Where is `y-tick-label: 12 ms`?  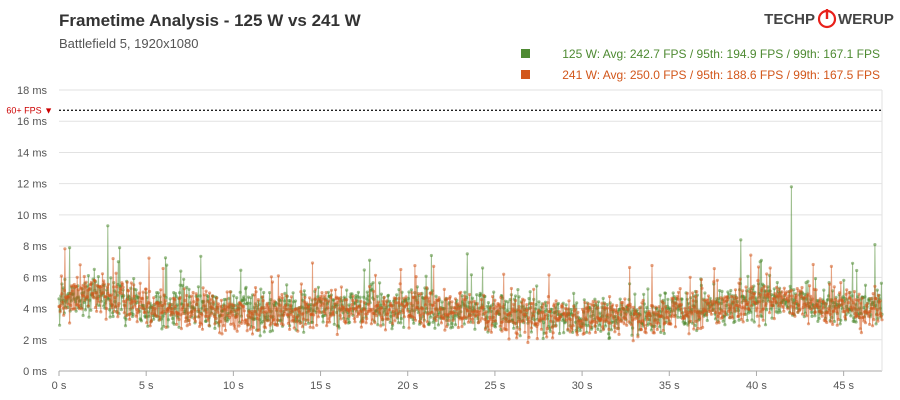 y-tick-label: 12 ms is located at coordinates (32, 185).